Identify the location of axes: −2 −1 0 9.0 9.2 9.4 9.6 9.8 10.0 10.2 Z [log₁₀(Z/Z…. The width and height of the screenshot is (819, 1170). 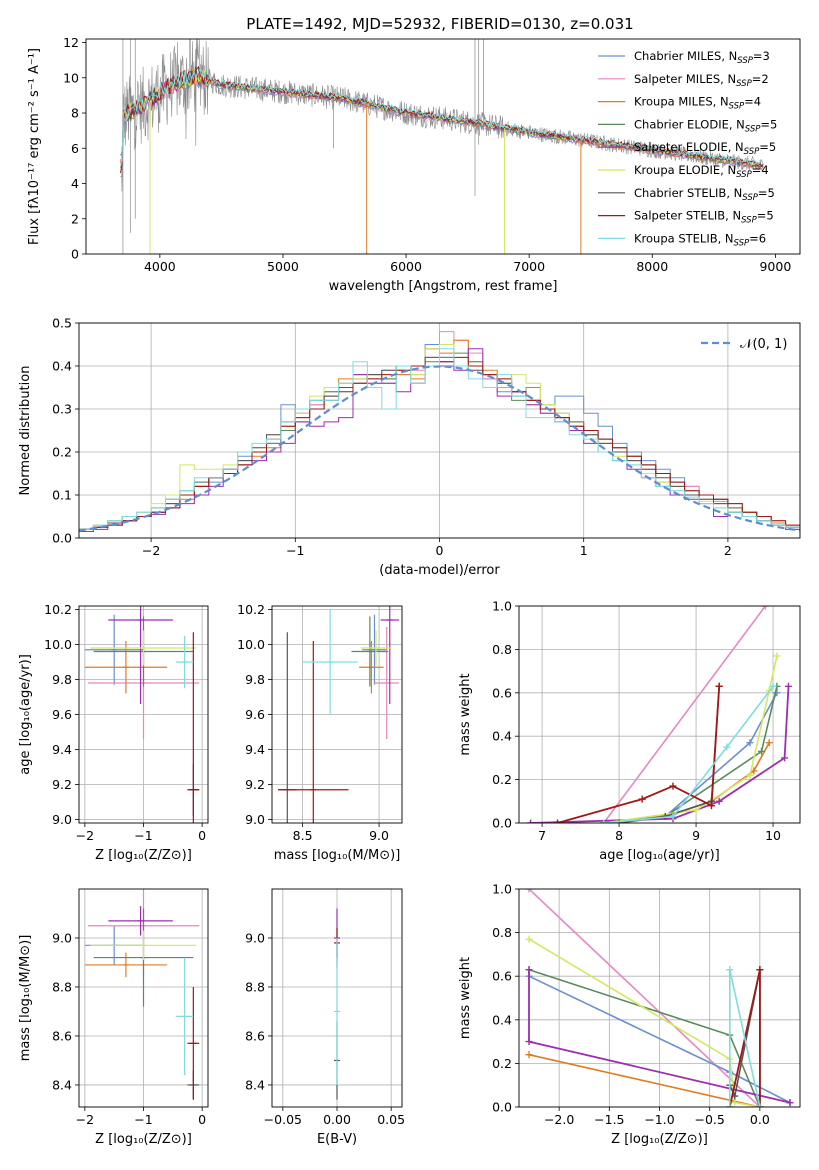
(113, 732).